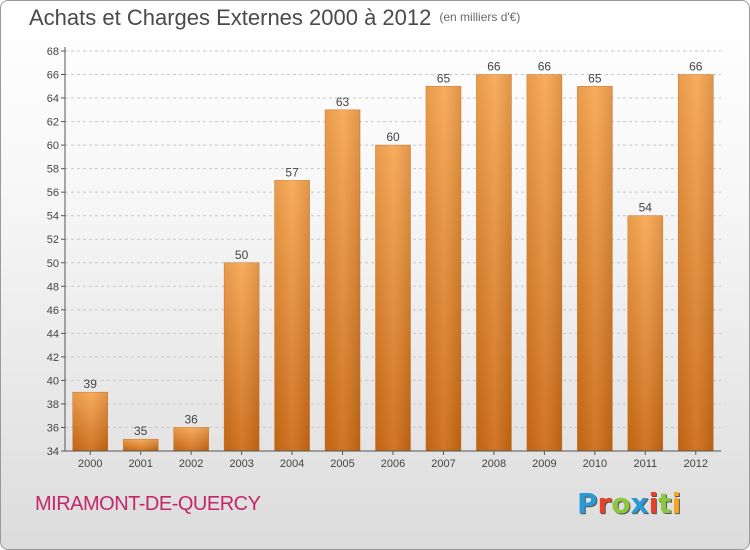  I want to click on y-tick-label: 54, so click(53, 217).